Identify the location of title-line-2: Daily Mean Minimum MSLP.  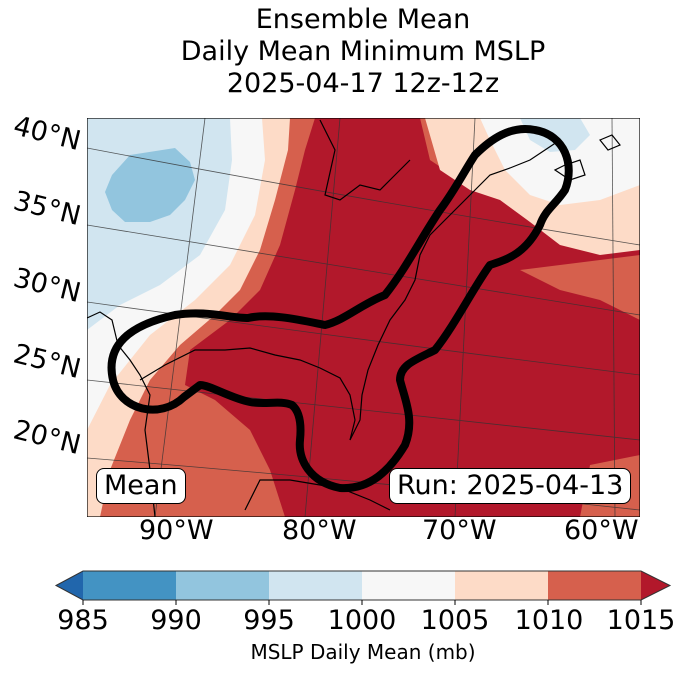
(363, 51).